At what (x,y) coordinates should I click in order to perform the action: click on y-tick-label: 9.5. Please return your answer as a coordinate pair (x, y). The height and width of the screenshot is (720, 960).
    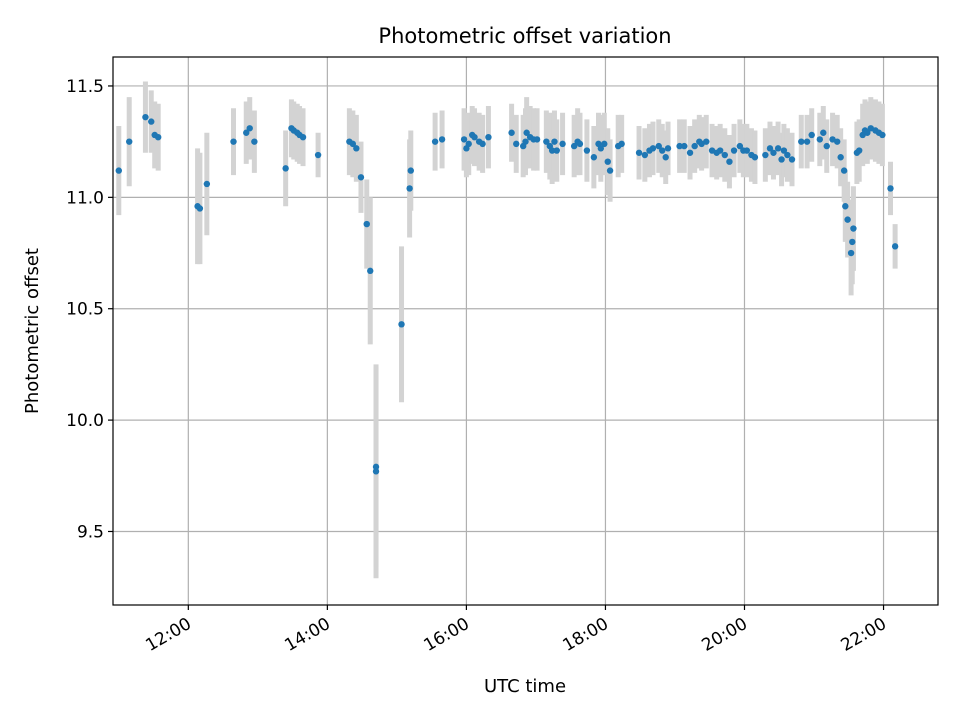
    Looking at the image, I should click on (90, 532).